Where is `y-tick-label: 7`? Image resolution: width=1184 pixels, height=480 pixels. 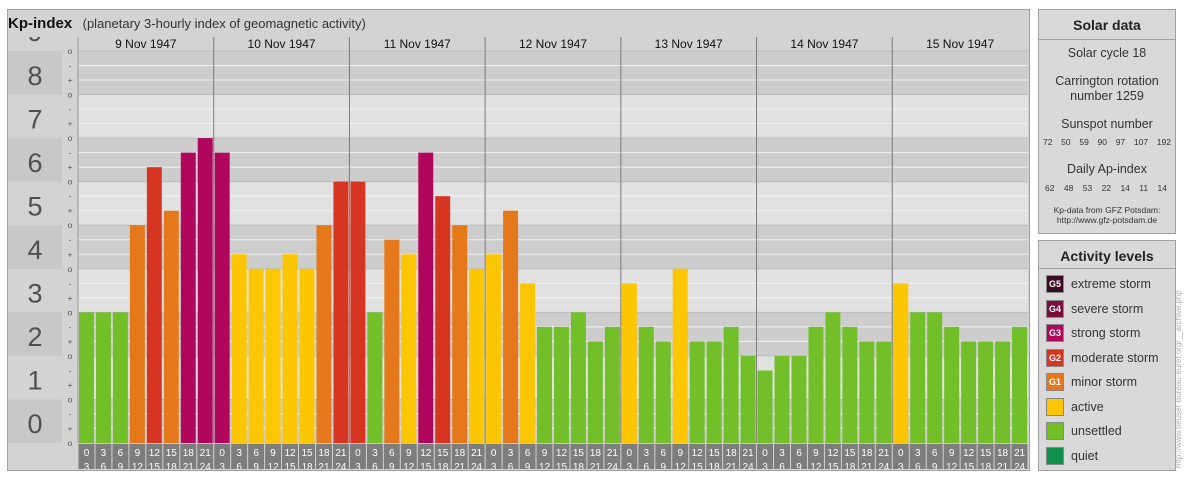
y-tick-label: 7 is located at coordinates (34, 119).